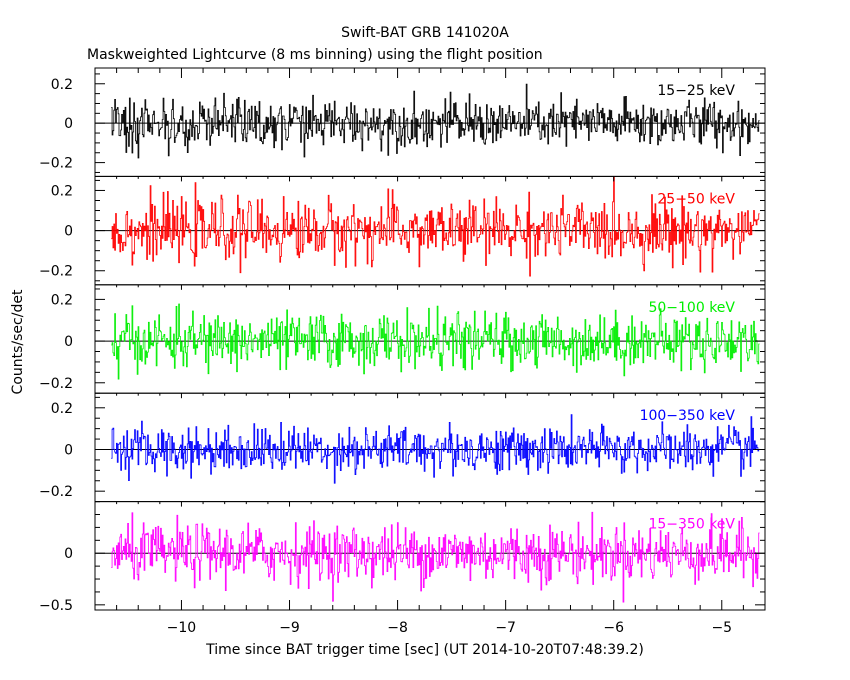 The image size is (850, 680). Describe the element at coordinates (505, 628) in the screenshot. I see `x-tick-label: −7` at that location.